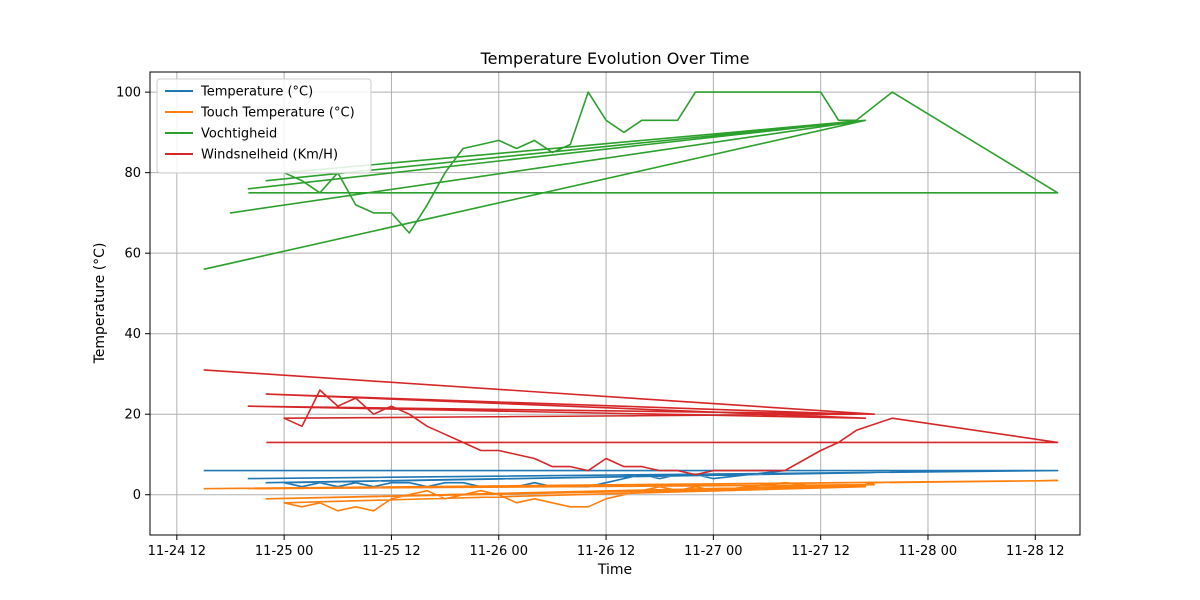  What do you see at coordinates (177, 551) in the screenshot?
I see `x-tick-label: 11-24 12` at bounding box center [177, 551].